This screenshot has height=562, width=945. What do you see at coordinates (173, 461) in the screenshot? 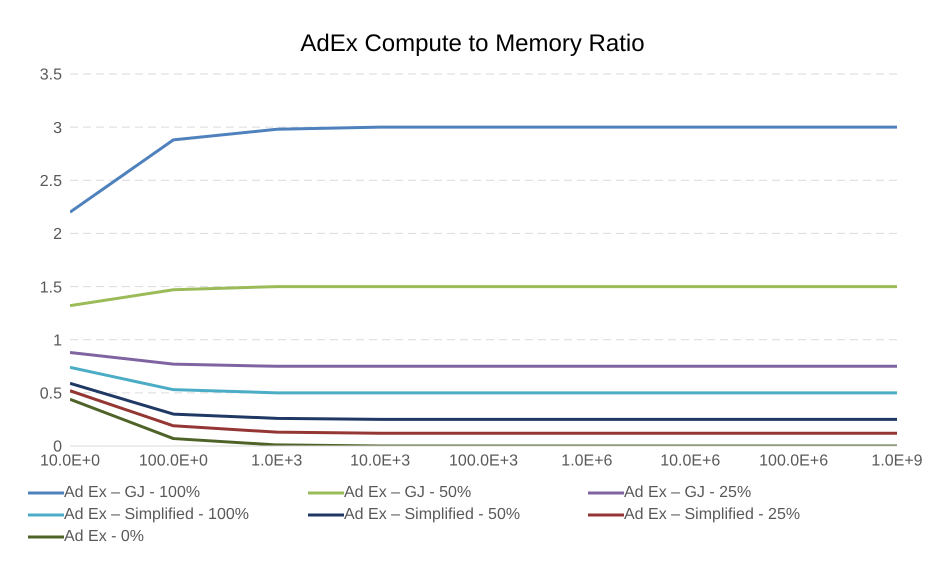
I see `x-tick-label: 100.0E+0` at bounding box center [173, 461].